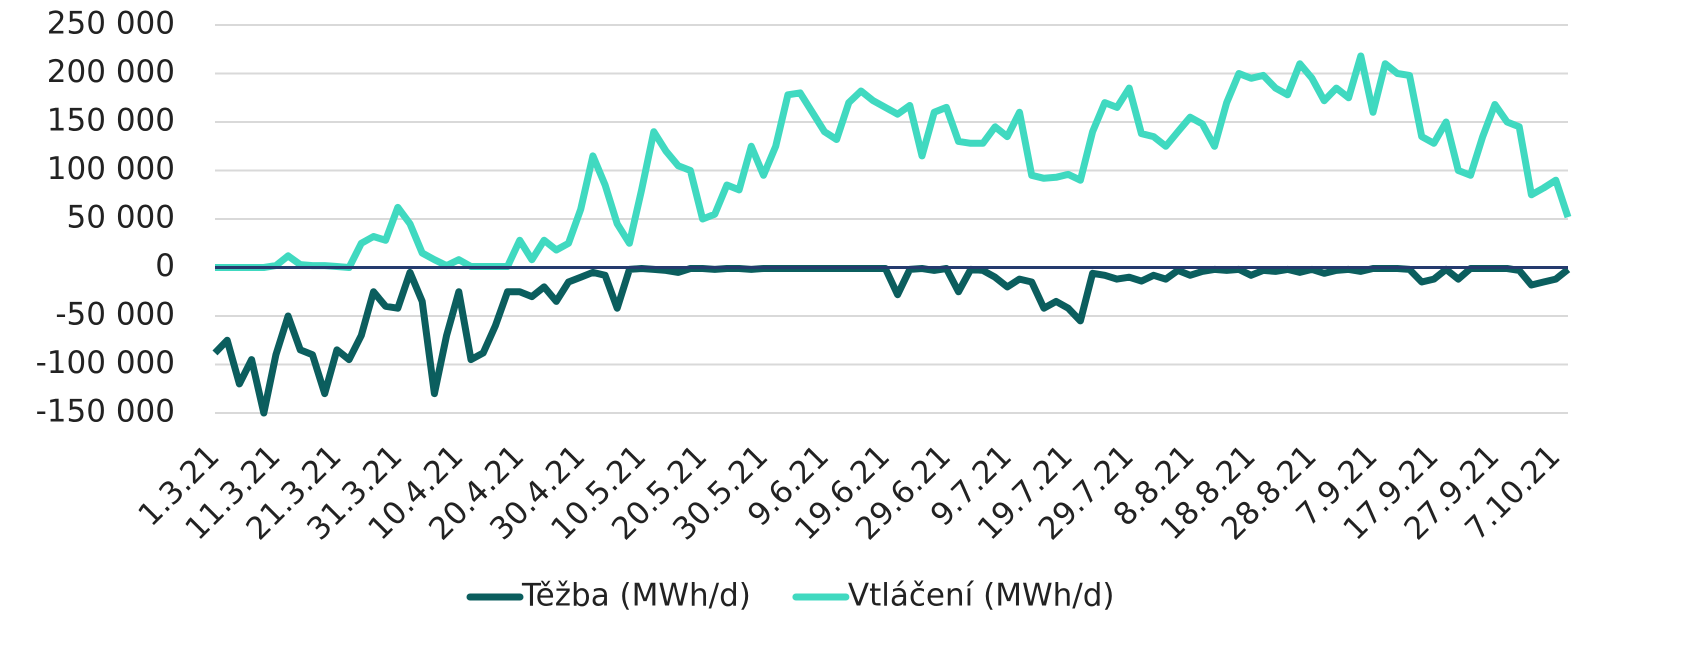 This screenshot has width=1695, height=661. I want to click on y-tick-label: 100 000, so click(111, 169).